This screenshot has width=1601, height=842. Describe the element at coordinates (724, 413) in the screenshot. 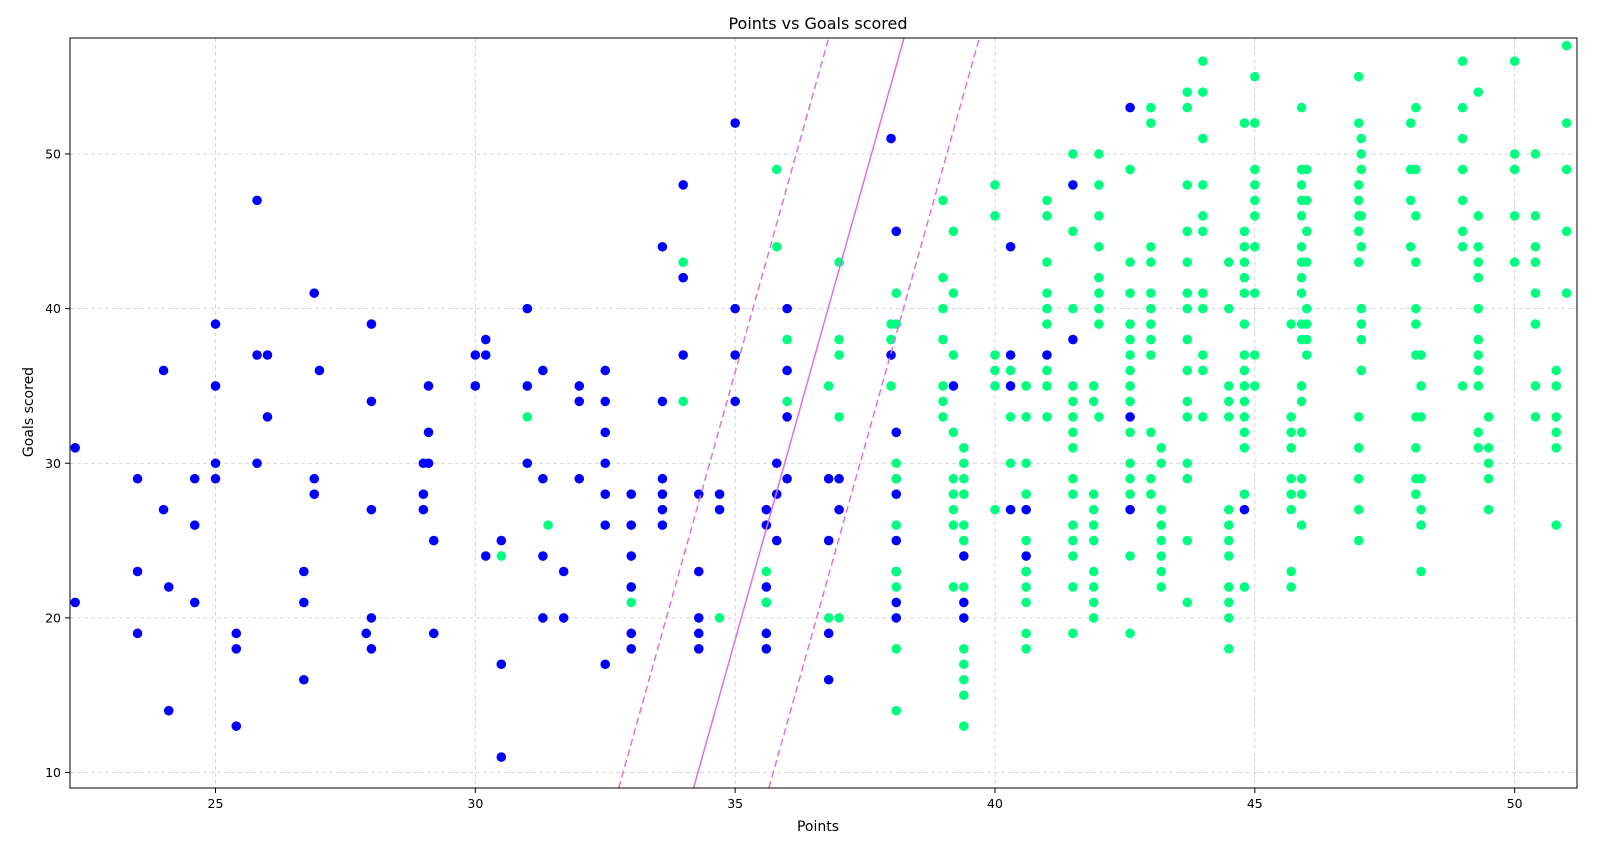

I see `margin-line` at that location.